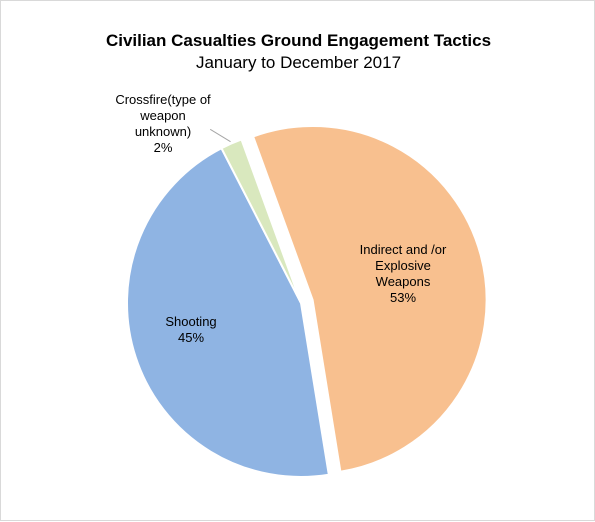  Describe the element at coordinates (403, 265) in the screenshot. I see `slice-category-label-1: Explosive` at that location.